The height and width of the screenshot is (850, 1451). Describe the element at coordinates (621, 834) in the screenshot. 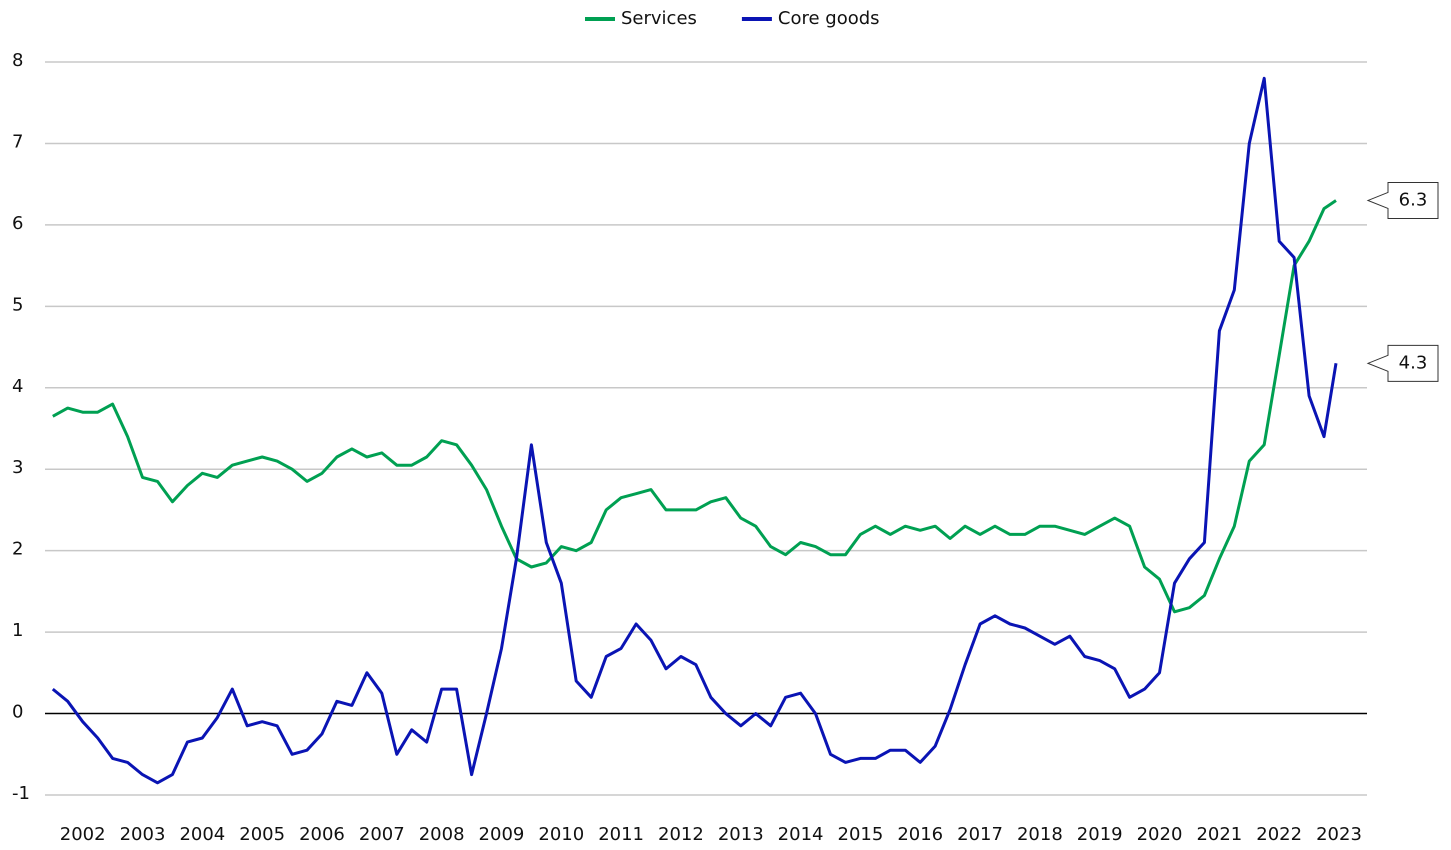

I see `x-tick-label: 2011` at that location.